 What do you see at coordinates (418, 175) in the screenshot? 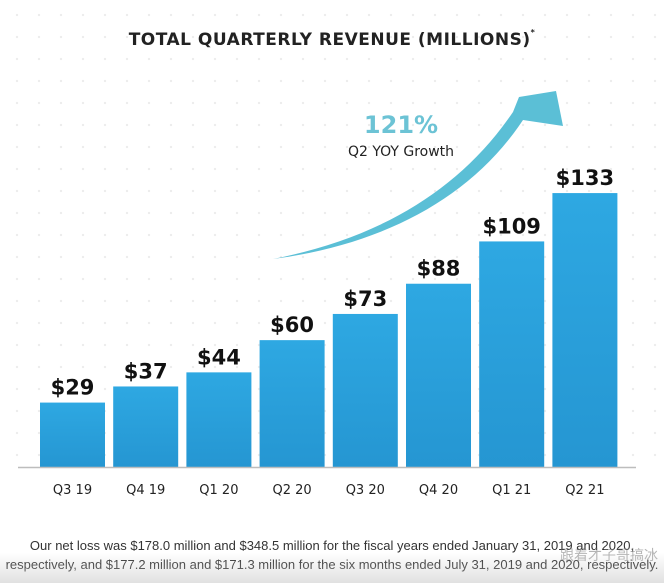
I see `growth-arrow-icon` at bounding box center [418, 175].